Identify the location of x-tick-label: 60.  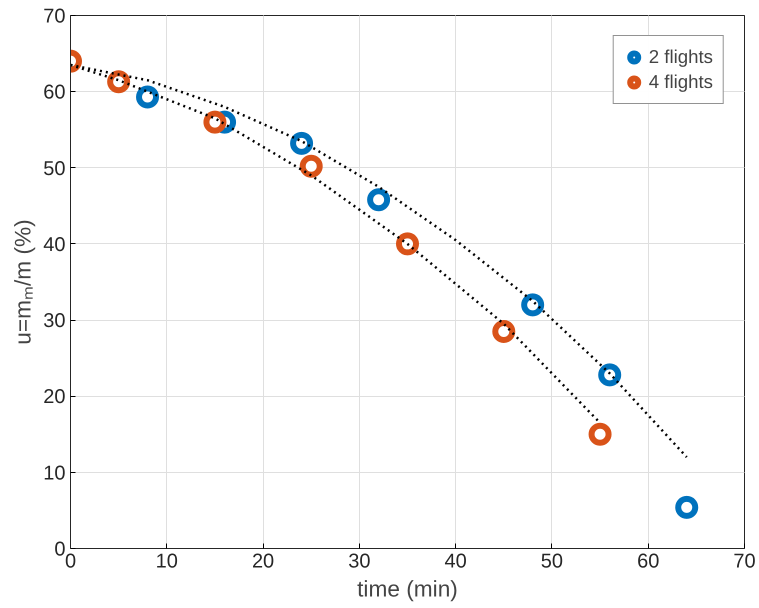
(648, 561).